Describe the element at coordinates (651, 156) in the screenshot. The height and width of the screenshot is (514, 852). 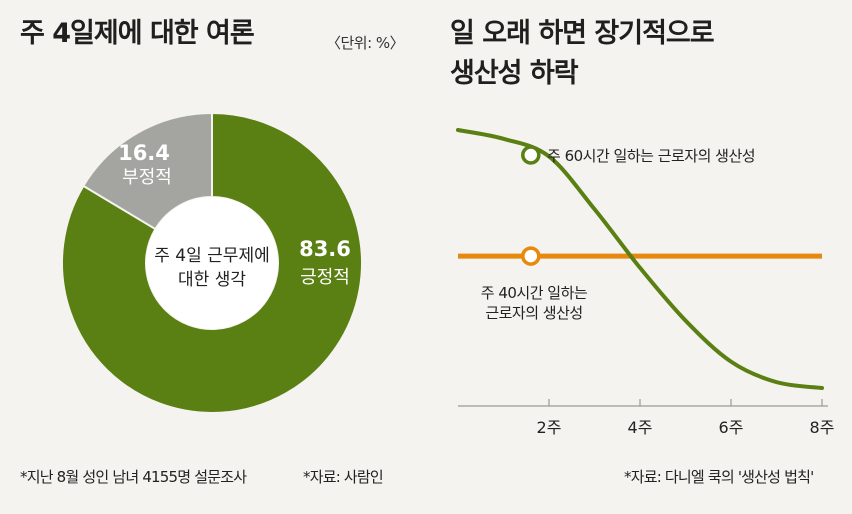
I see `series-label-60h: 주 60시간 일하는 근로자의 생산성` at that location.